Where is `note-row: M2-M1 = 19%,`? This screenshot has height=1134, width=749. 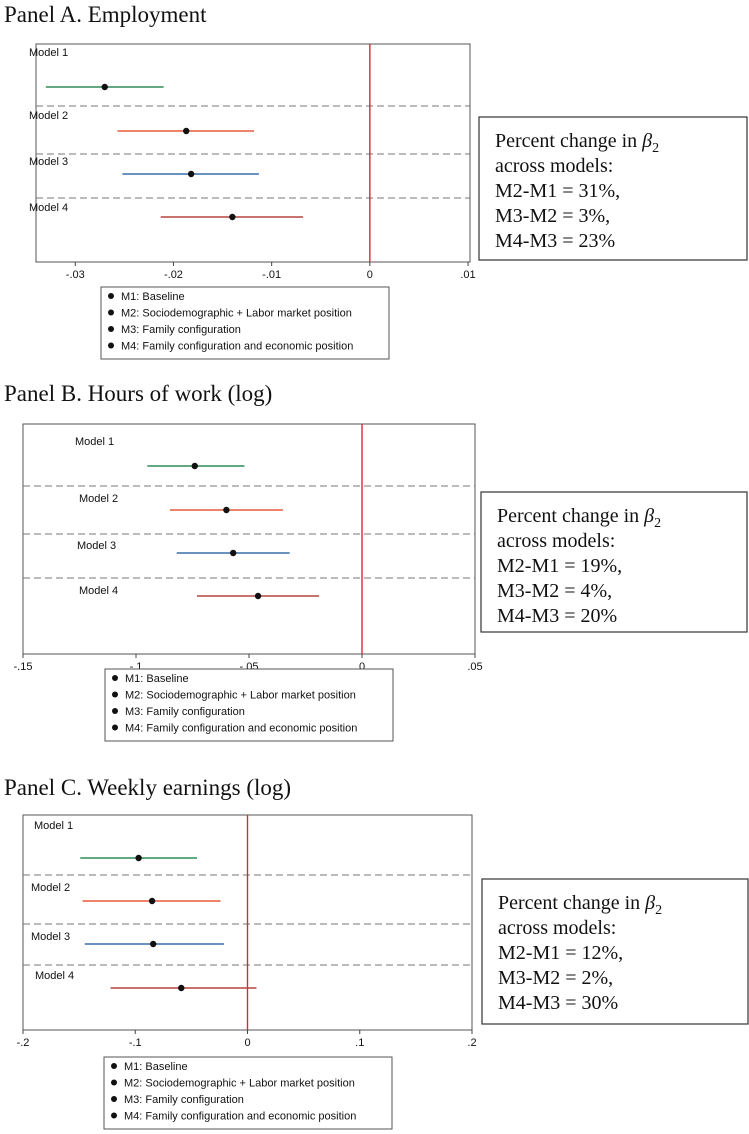 note-row: M2-M1 = 19%, is located at coordinates (559, 566).